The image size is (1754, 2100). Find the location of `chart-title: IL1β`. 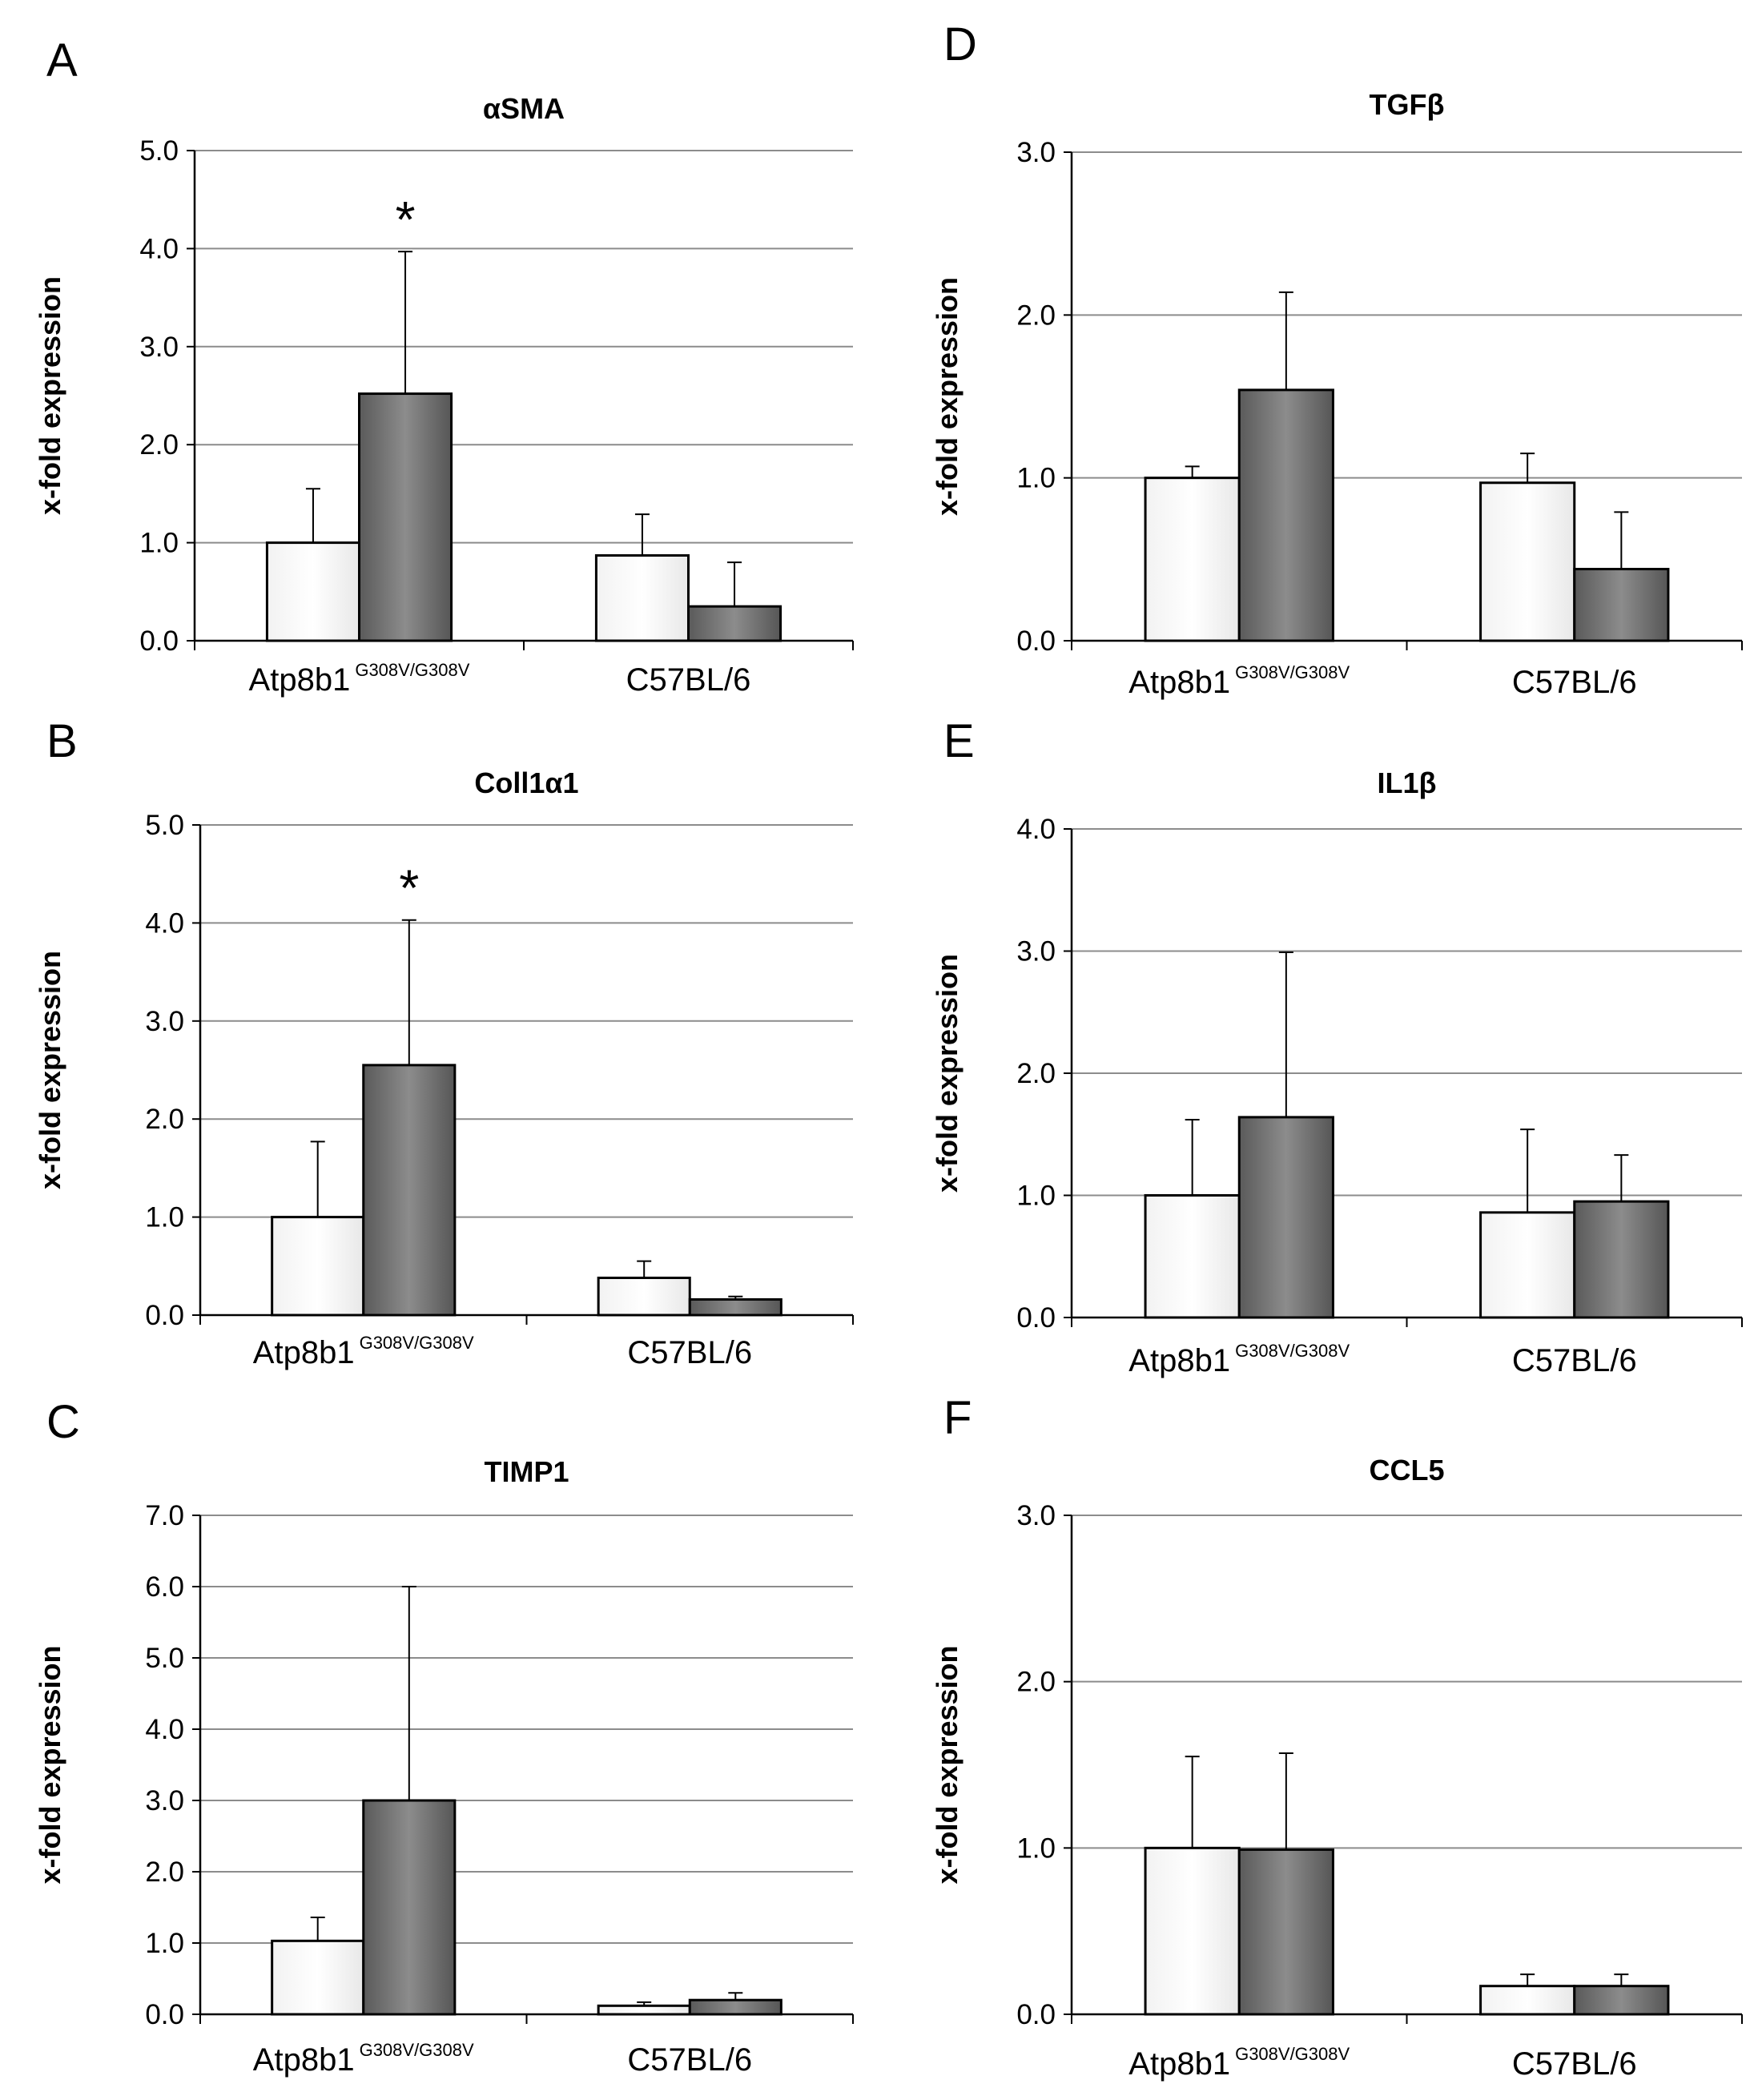

chart-title: IL1β is located at coordinates (1407, 783).